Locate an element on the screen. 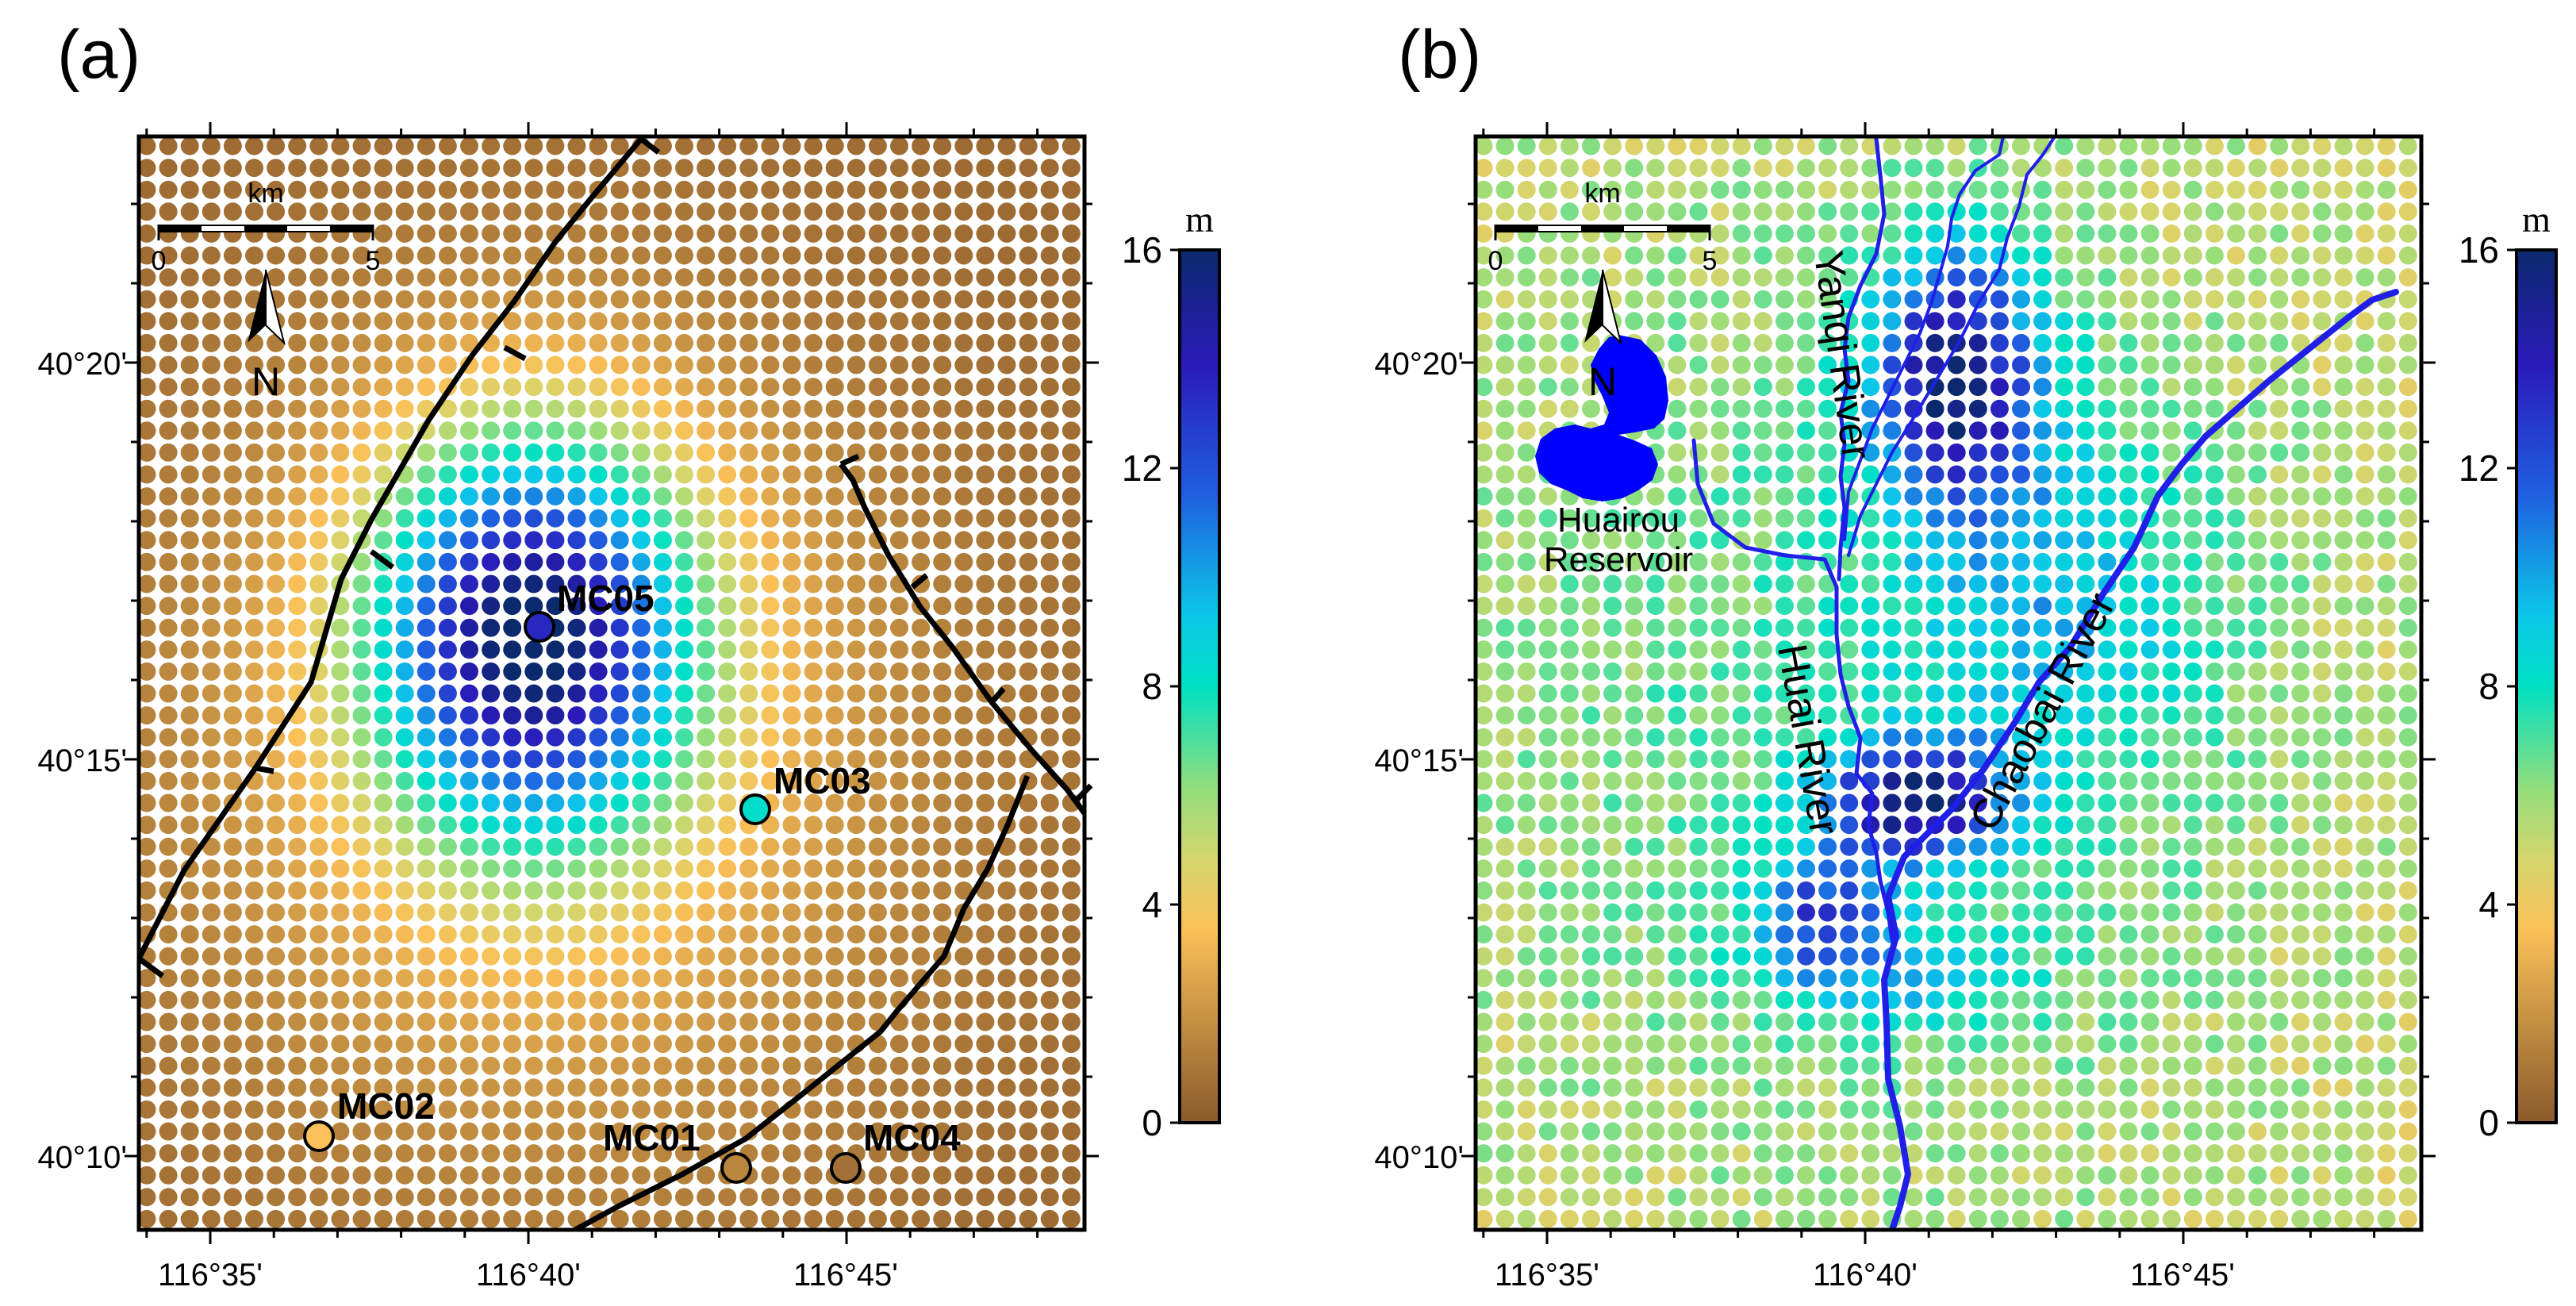  station-label: MC04 is located at coordinates (912, 1137).